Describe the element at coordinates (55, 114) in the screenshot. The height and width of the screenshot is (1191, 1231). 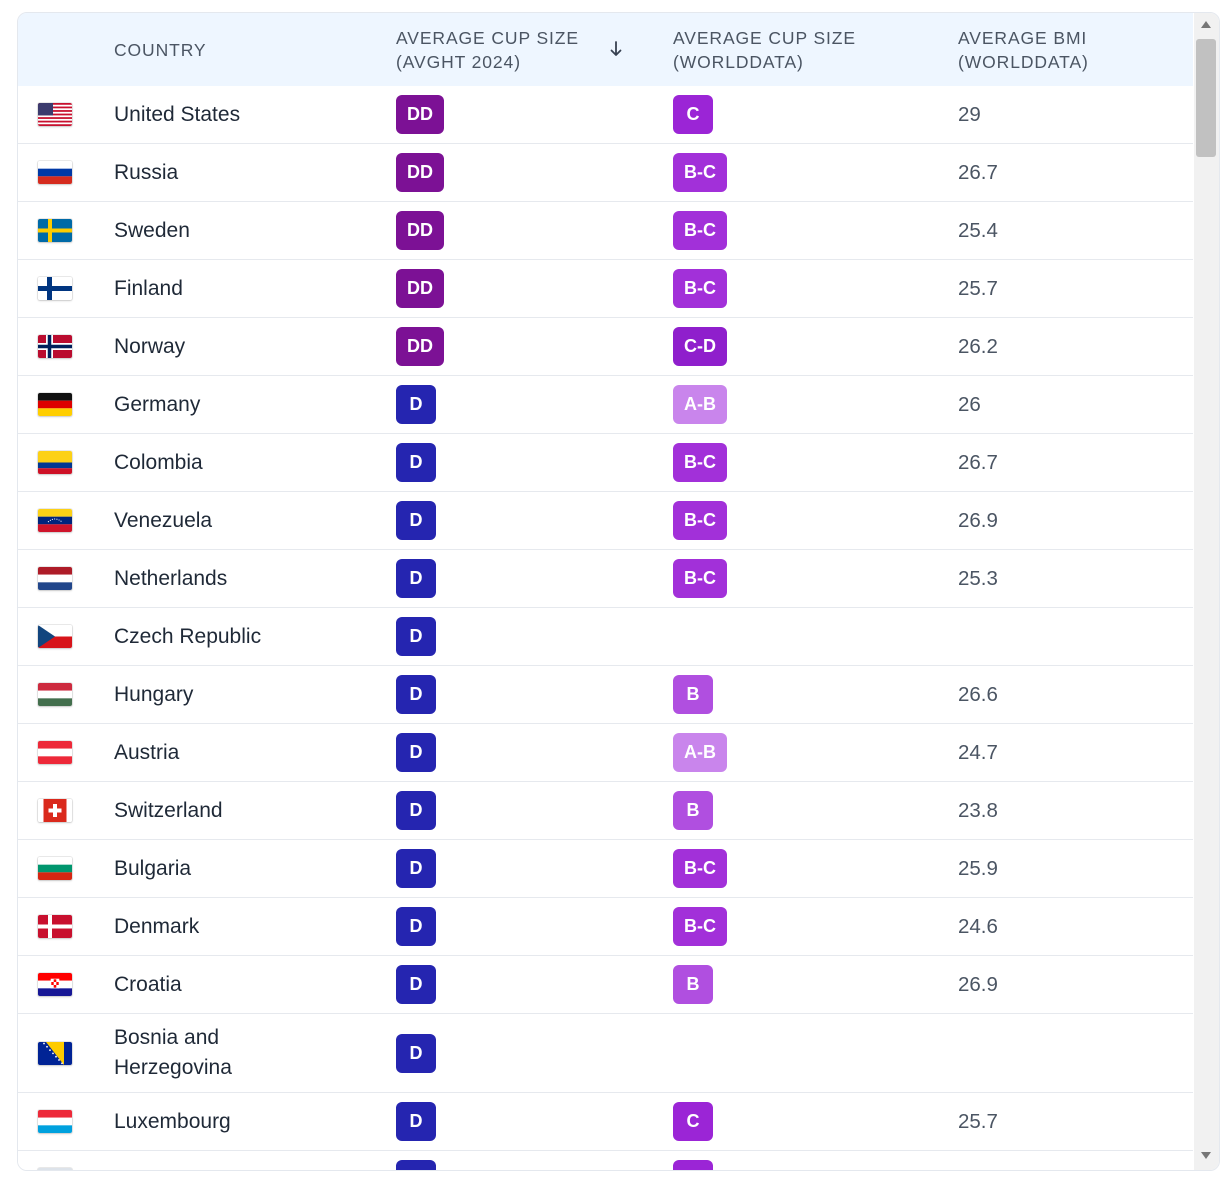
I see `us-flag-icon` at that location.